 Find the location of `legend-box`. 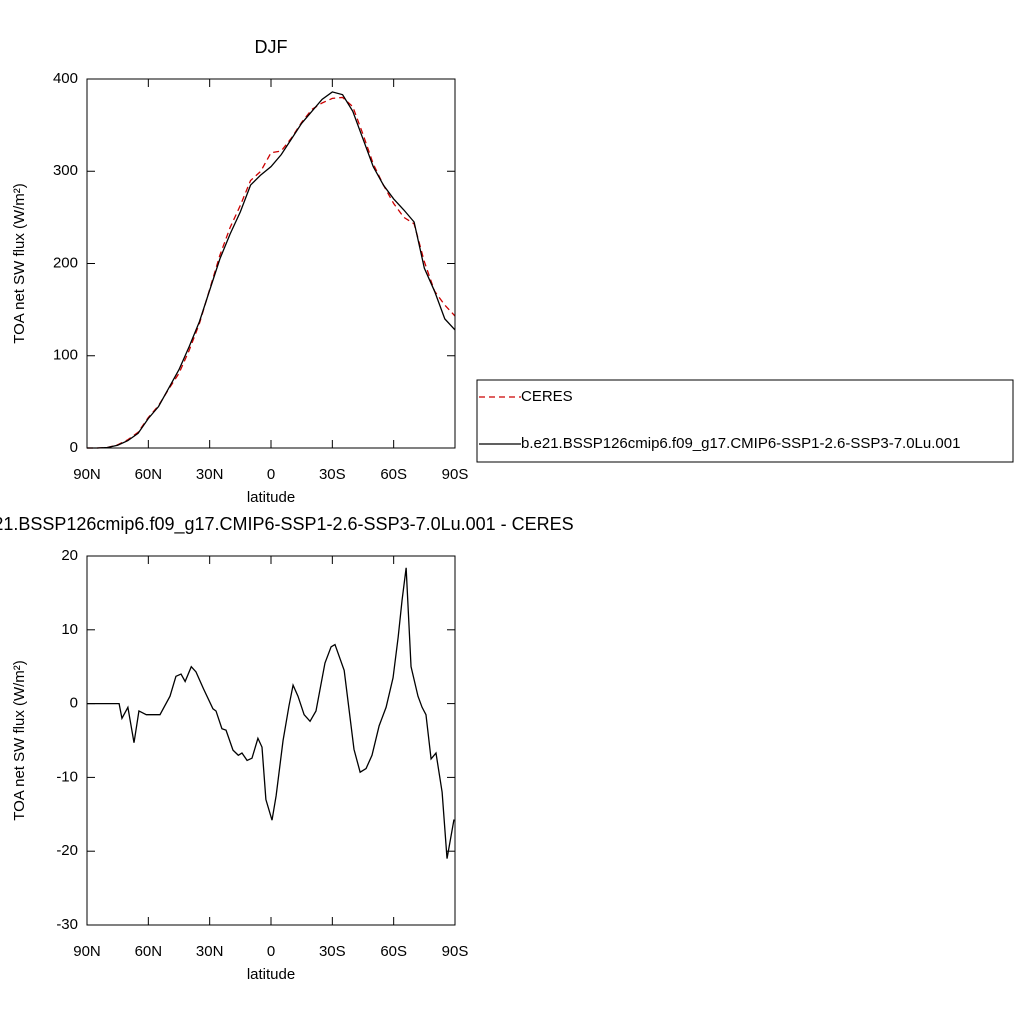

legend-box is located at coordinates (745, 421).